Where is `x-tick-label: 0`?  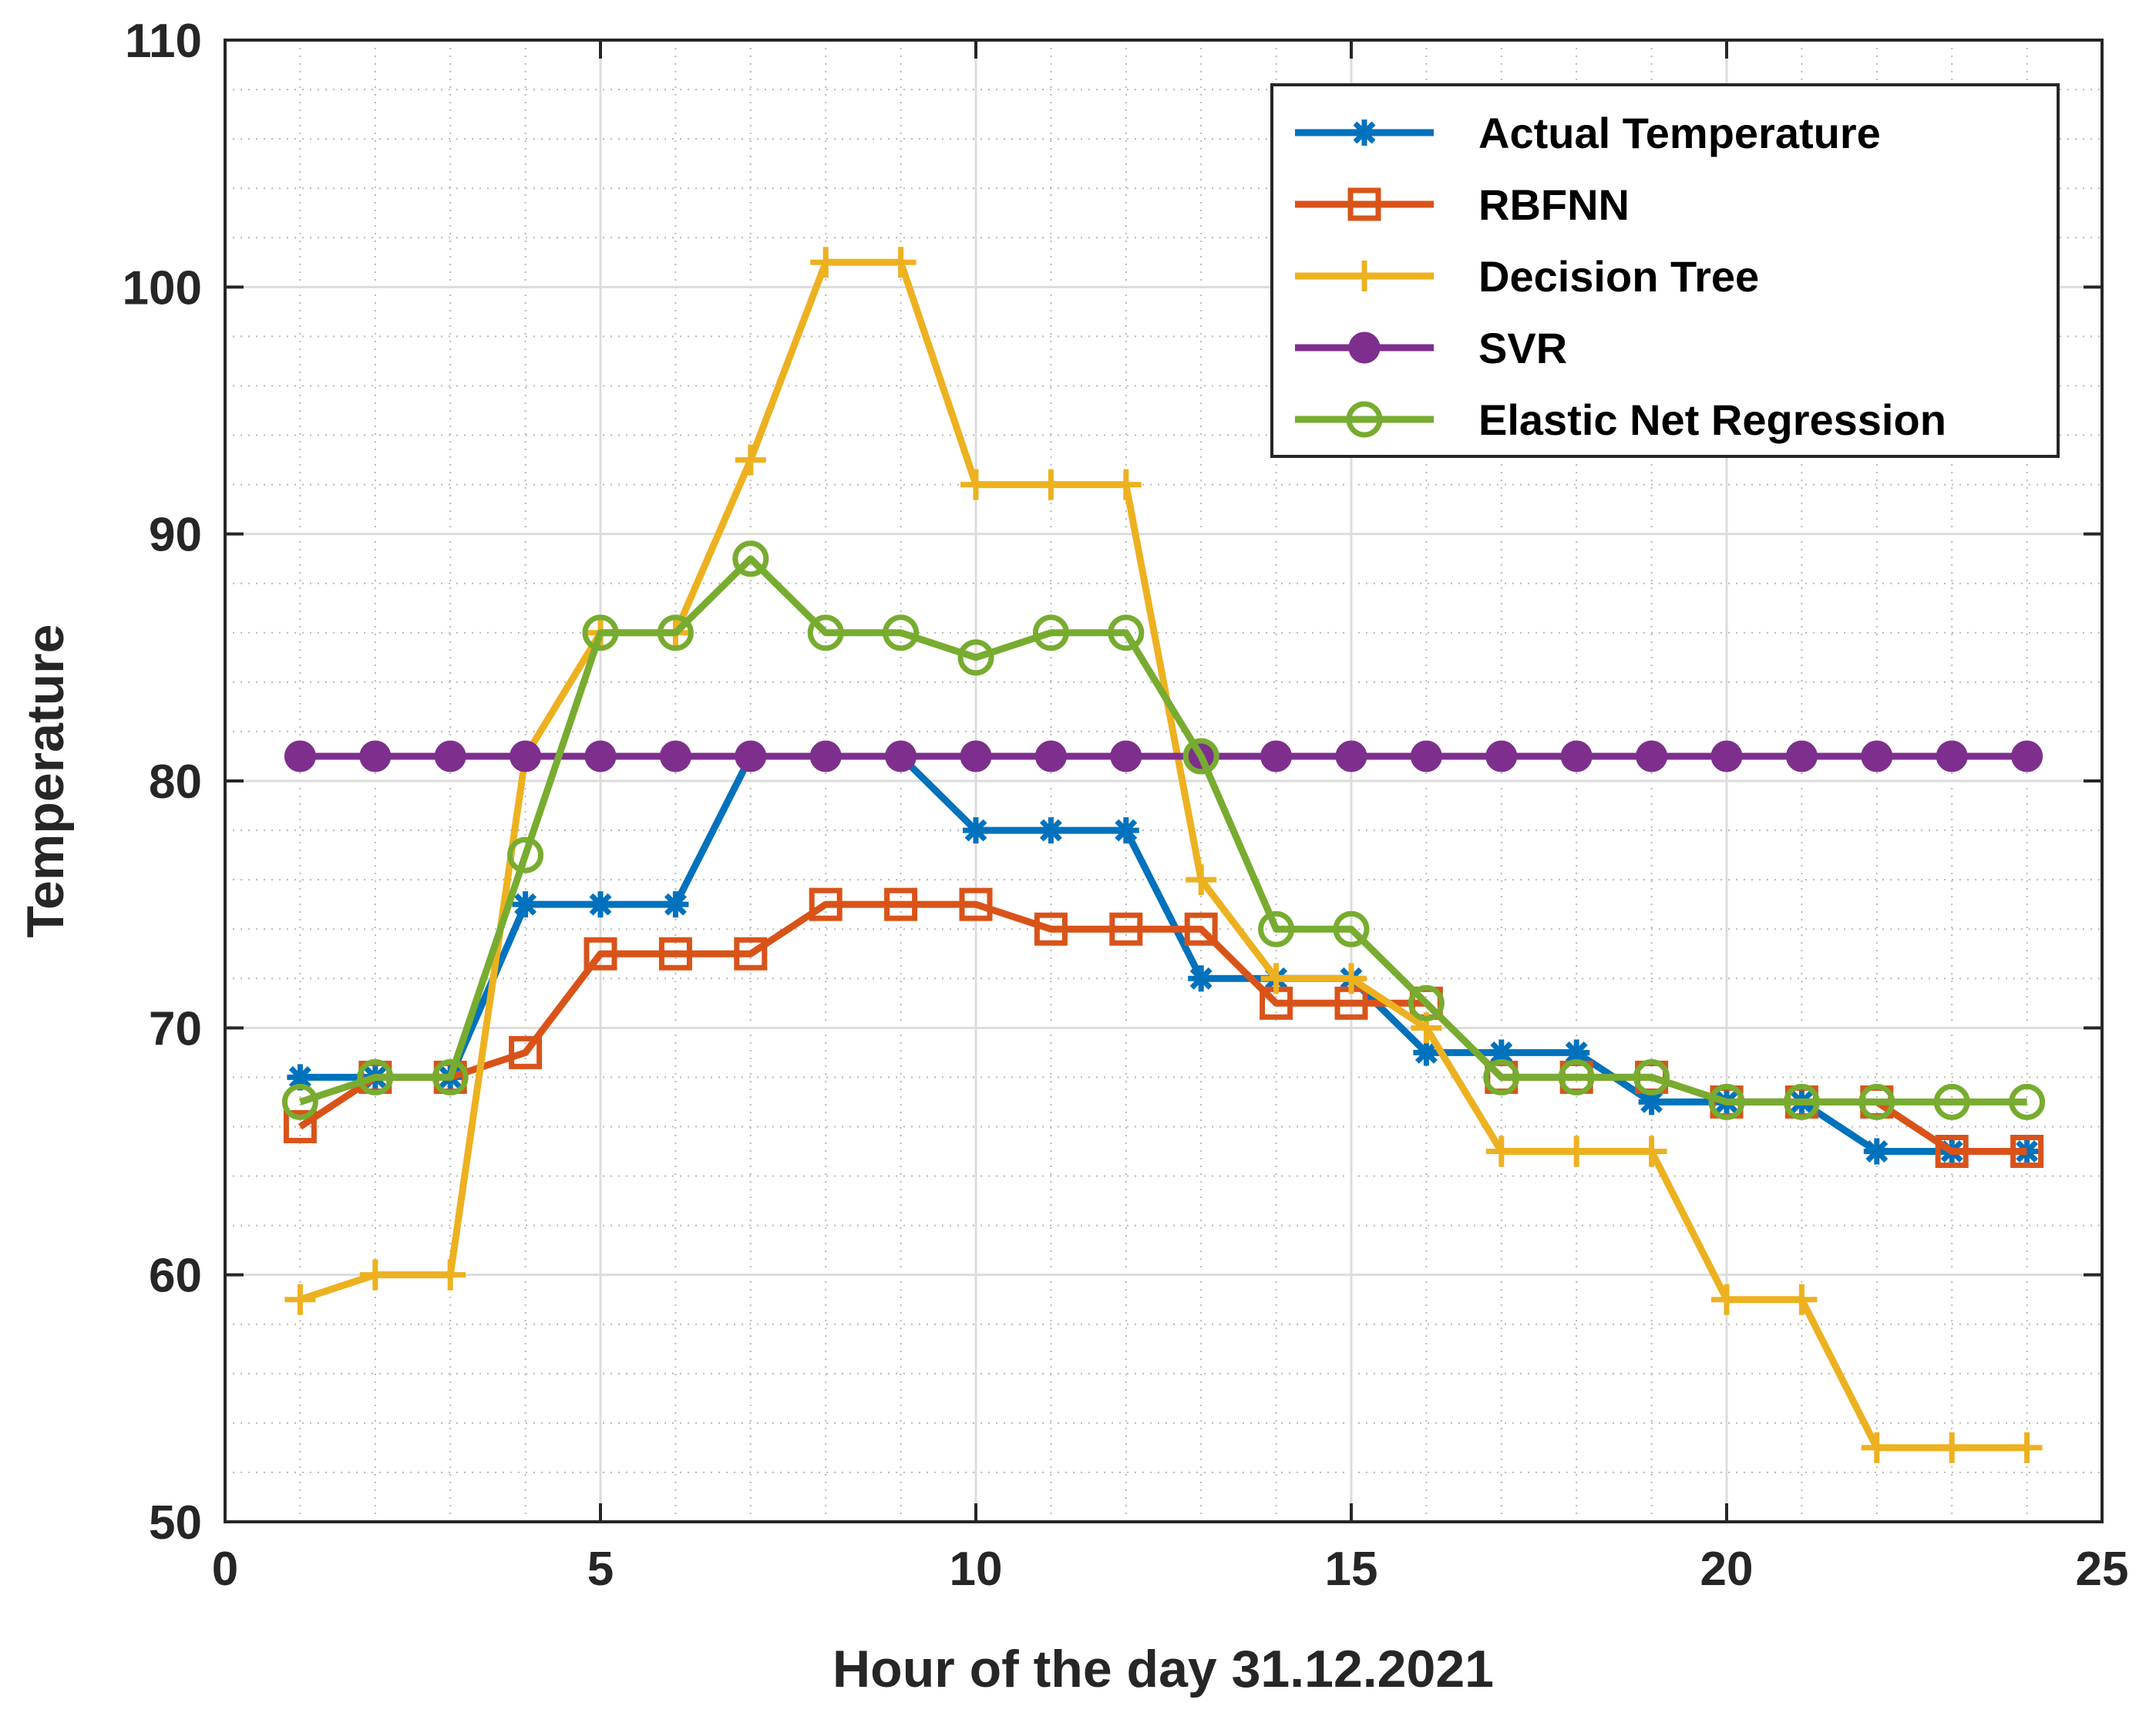
x-tick-label: 0 is located at coordinates (225, 1569).